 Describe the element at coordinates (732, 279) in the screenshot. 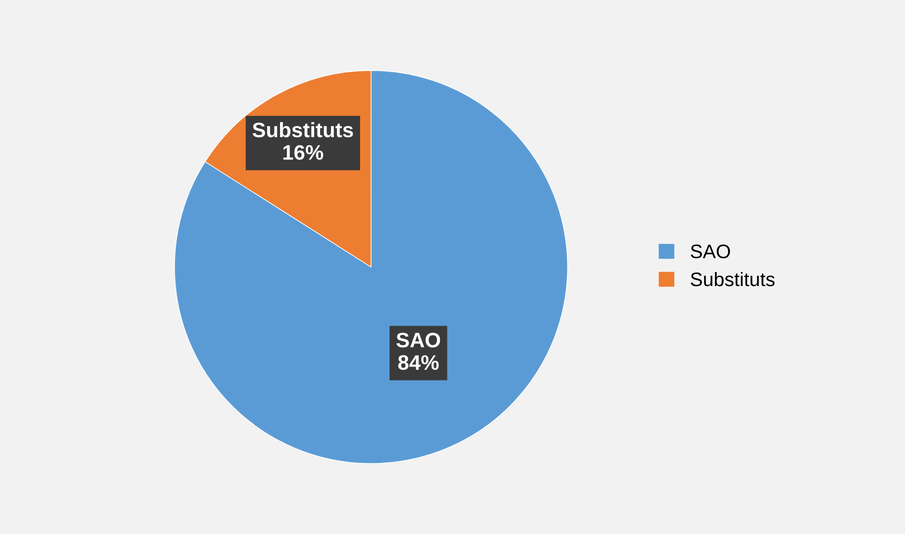

I see `legend-label: Substituts` at that location.